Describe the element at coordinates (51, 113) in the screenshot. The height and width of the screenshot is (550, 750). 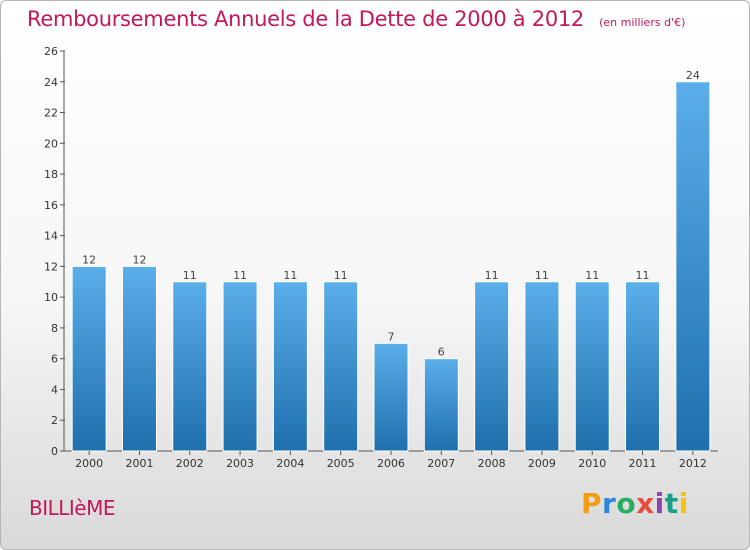
I see `y-tick-label: 22` at that location.